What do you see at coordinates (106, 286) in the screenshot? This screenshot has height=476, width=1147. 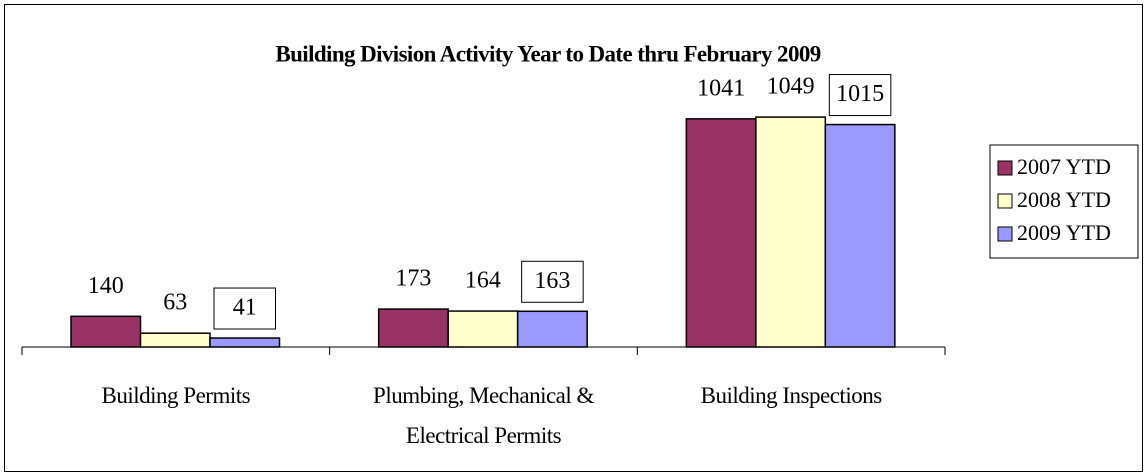 I see `data-label: 140` at bounding box center [106, 286].